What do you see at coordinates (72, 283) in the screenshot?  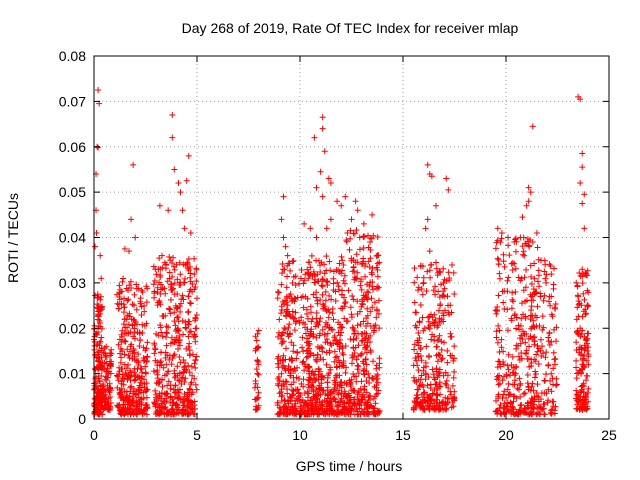 I see `y-tick-label: 0.03` at bounding box center [72, 283].